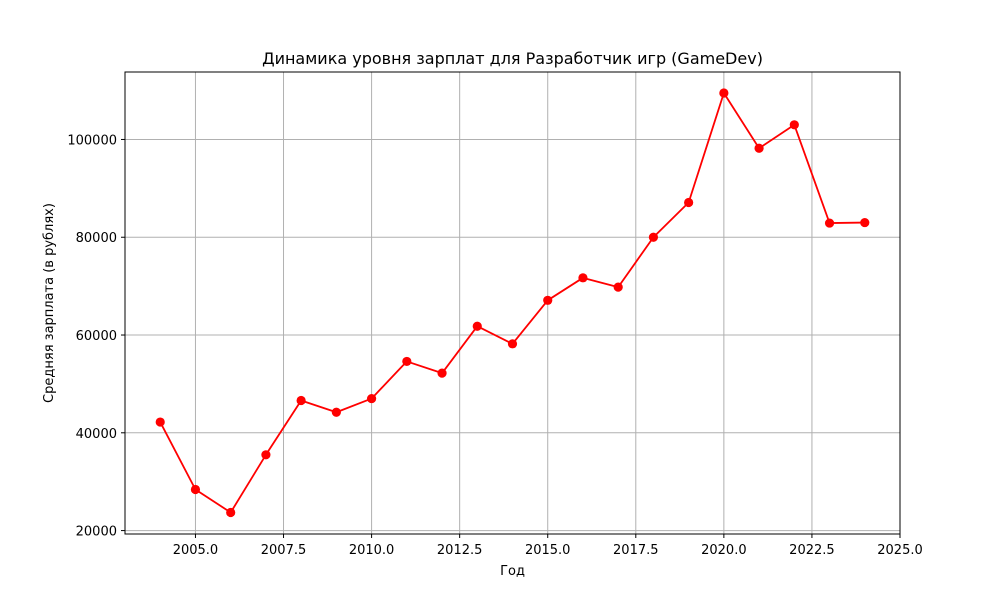  What do you see at coordinates (460, 550) in the screenshot?
I see `x-tick-label: 2012.5` at bounding box center [460, 550].